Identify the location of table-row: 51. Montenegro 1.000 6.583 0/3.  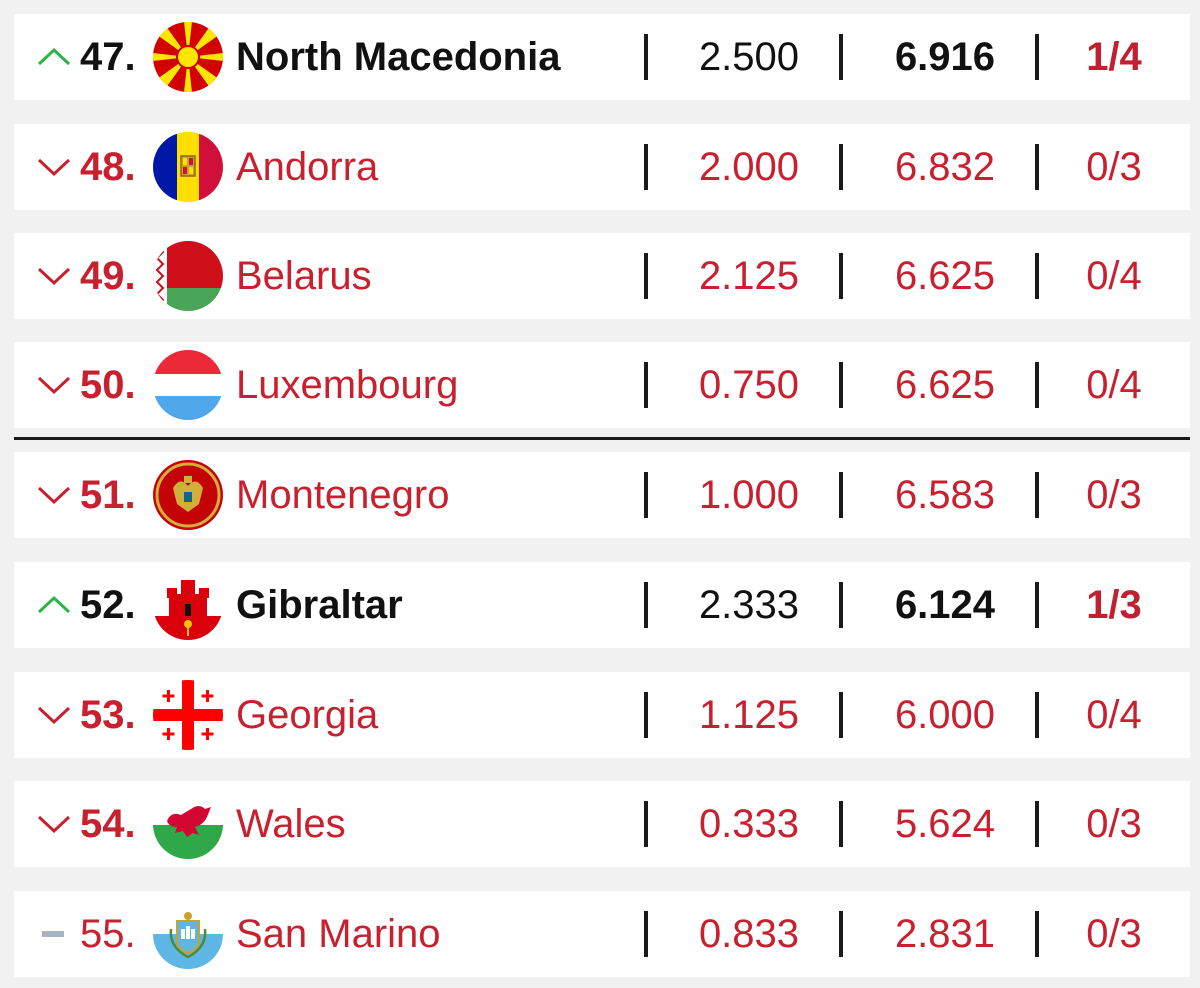
(602, 495).